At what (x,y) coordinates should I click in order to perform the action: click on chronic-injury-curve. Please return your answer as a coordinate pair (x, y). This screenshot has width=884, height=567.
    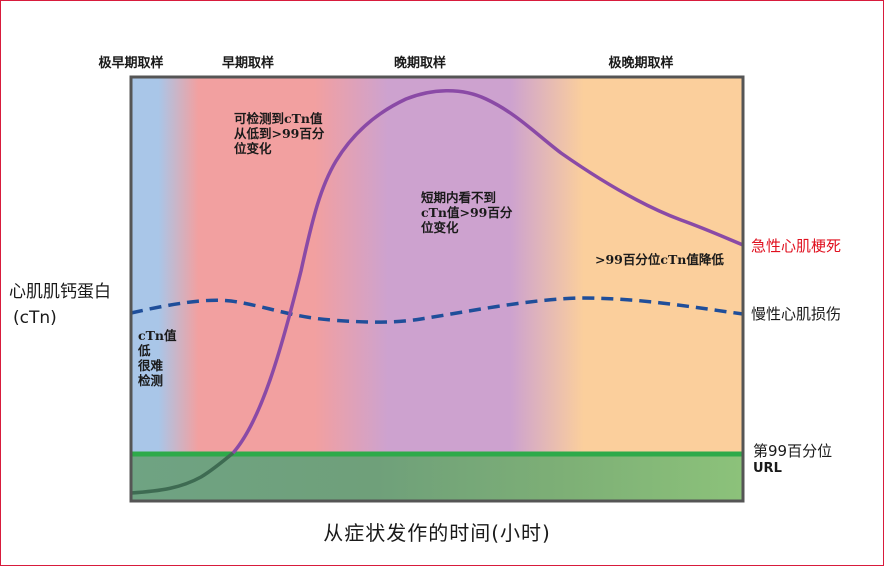
    Looking at the image, I should click on (437, 310).